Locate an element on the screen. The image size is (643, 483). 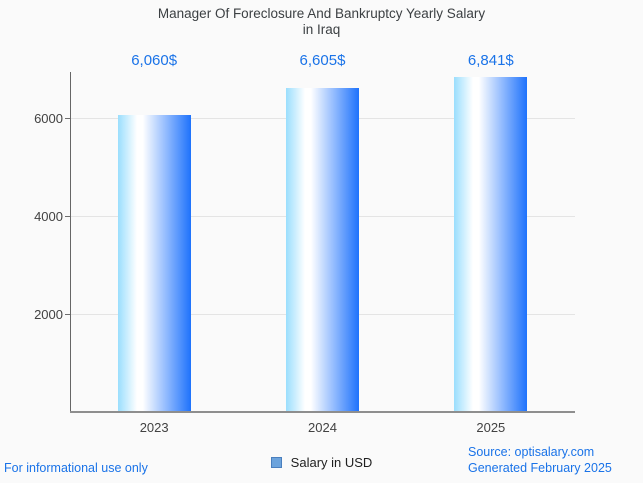
x-axis-label: 2025 is located at coordinates (491, 427).